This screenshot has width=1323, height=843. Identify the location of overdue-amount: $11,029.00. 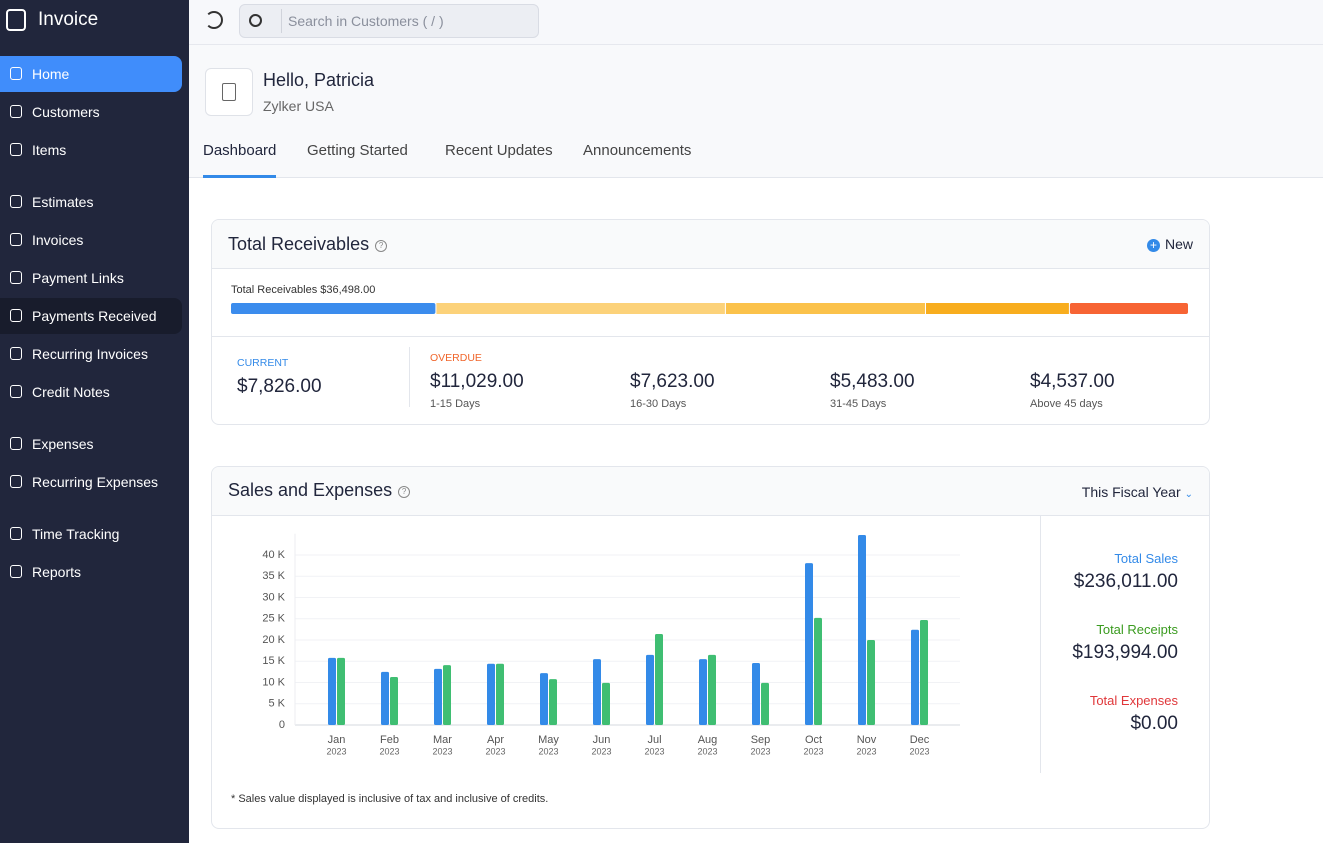
(477, 381).